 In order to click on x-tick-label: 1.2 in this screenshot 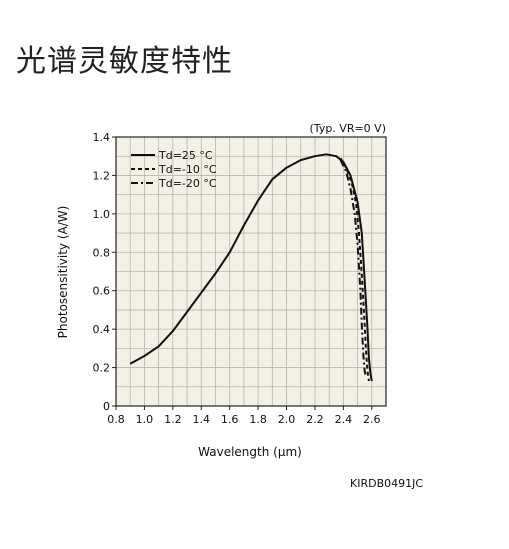, I will do `click(173, 419)`.